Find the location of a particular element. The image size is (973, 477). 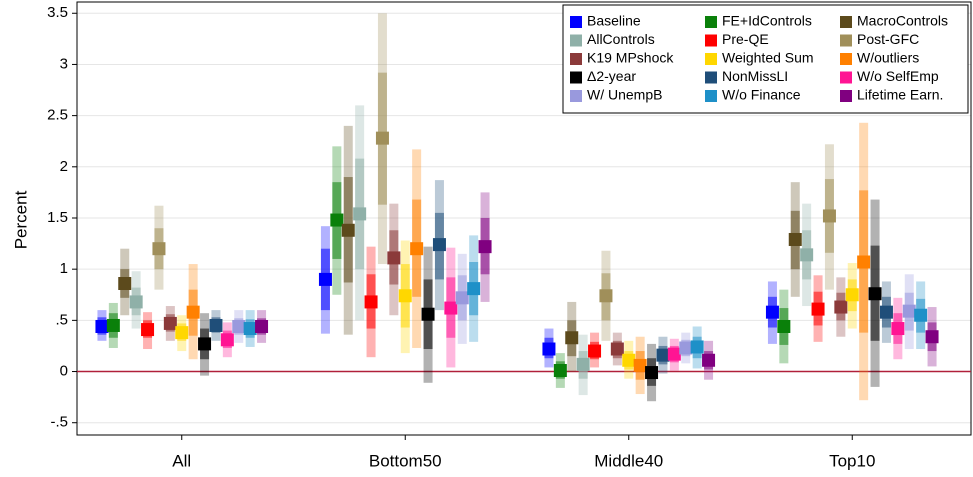

legend-label: W/o Finance is located at coordinates (761, 95).